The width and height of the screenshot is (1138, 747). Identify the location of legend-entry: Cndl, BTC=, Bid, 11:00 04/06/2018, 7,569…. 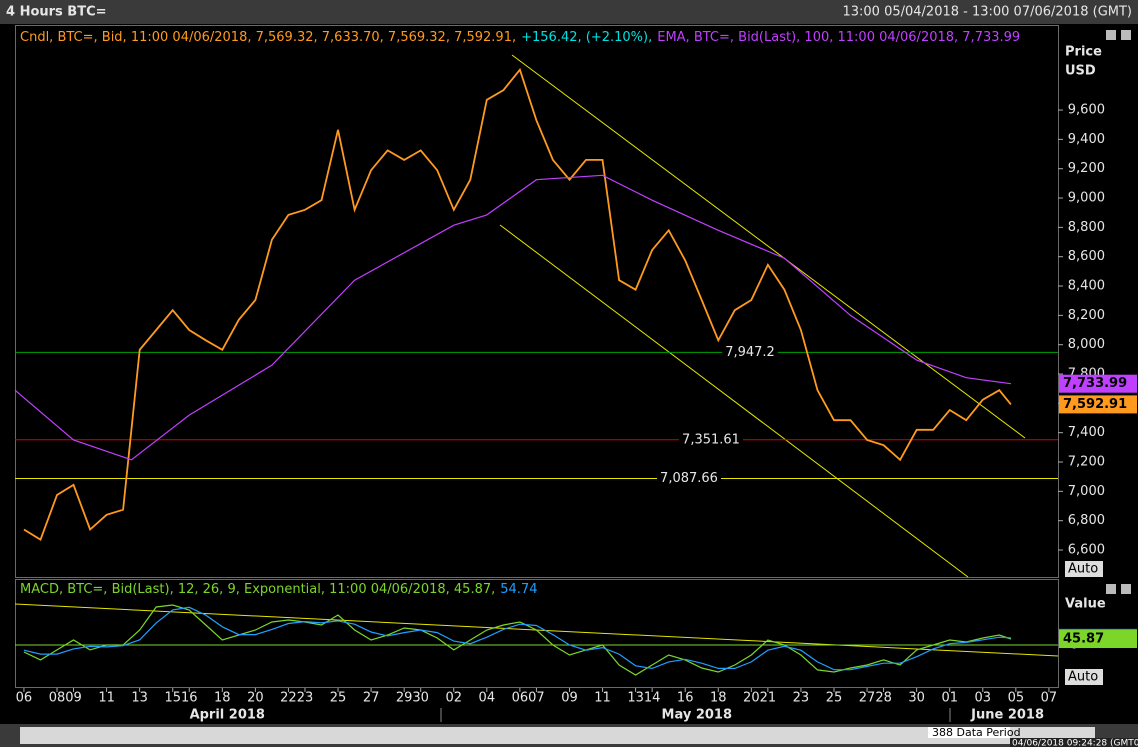
(268, 37).